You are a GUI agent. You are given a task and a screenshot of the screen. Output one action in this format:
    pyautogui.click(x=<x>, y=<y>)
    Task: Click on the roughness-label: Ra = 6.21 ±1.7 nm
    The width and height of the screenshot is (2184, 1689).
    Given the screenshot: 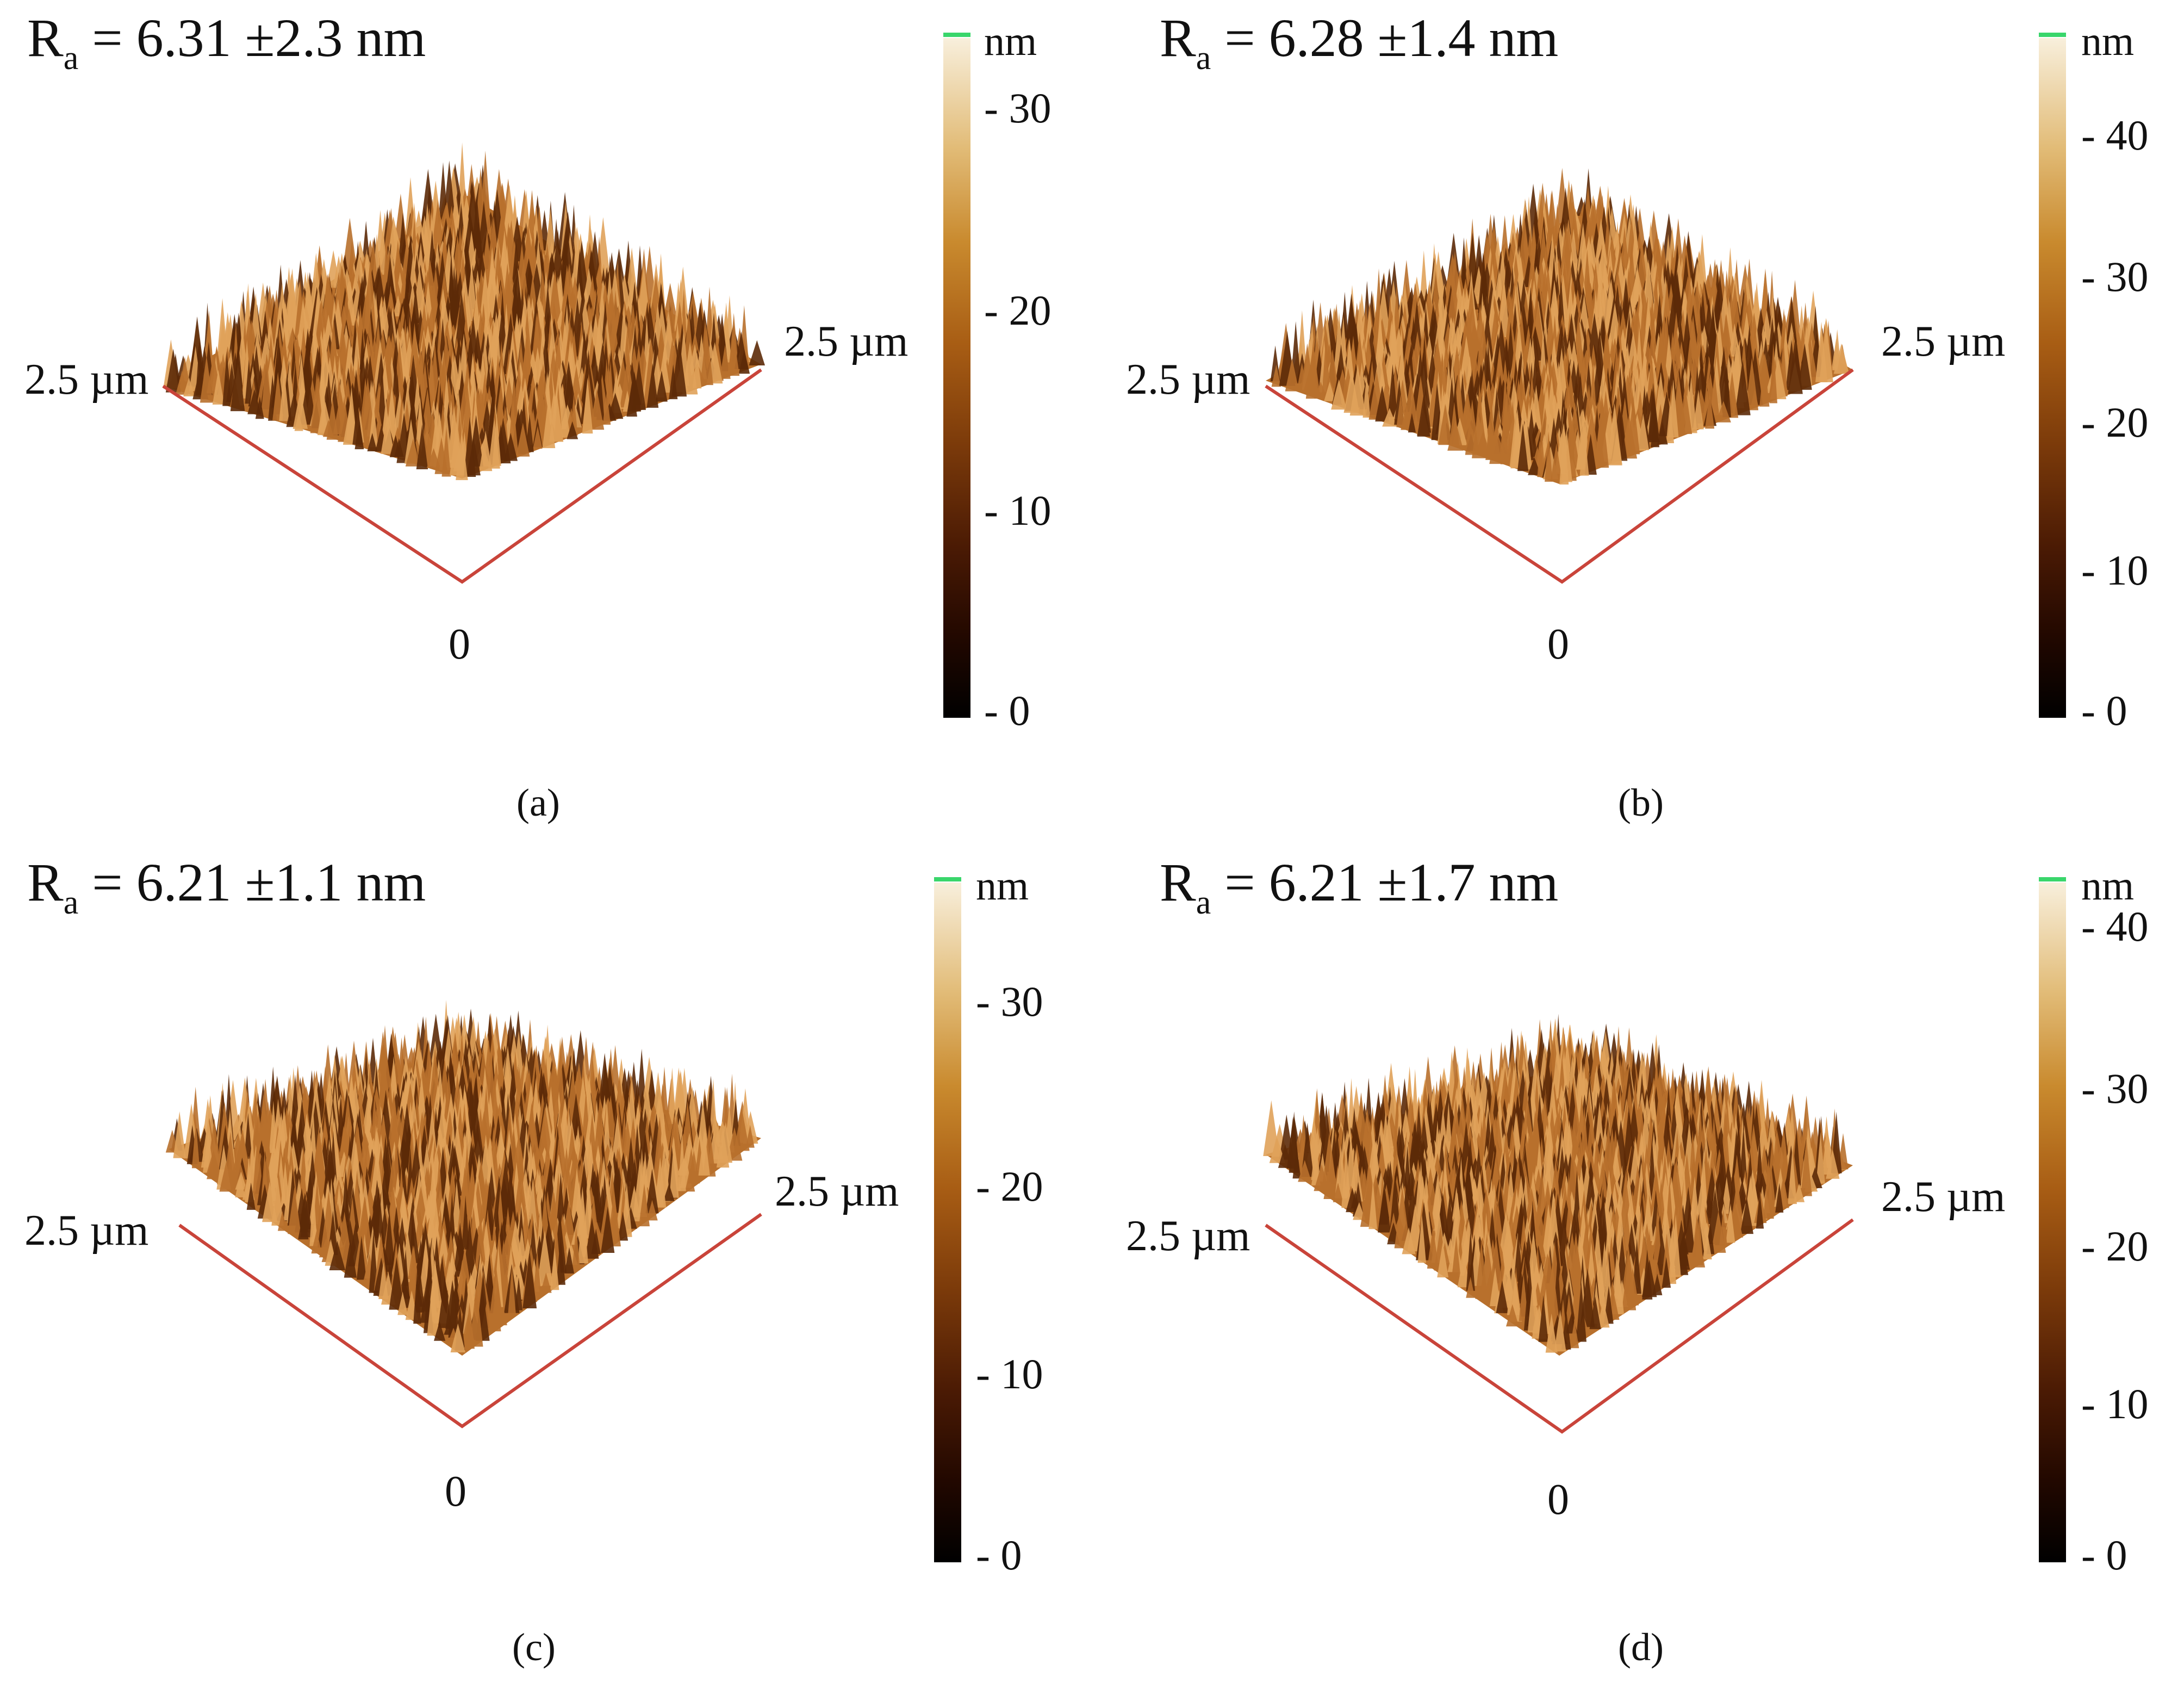 What is the action you would take?
    pyautogui.click(x=1359, y=886)
    